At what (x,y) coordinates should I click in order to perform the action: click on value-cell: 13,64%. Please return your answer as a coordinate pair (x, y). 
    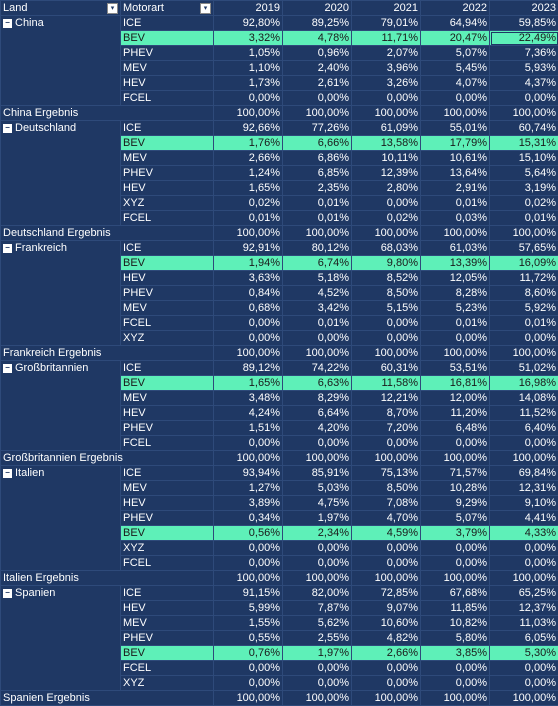
    Looking at the image, I should click on (455, 173).